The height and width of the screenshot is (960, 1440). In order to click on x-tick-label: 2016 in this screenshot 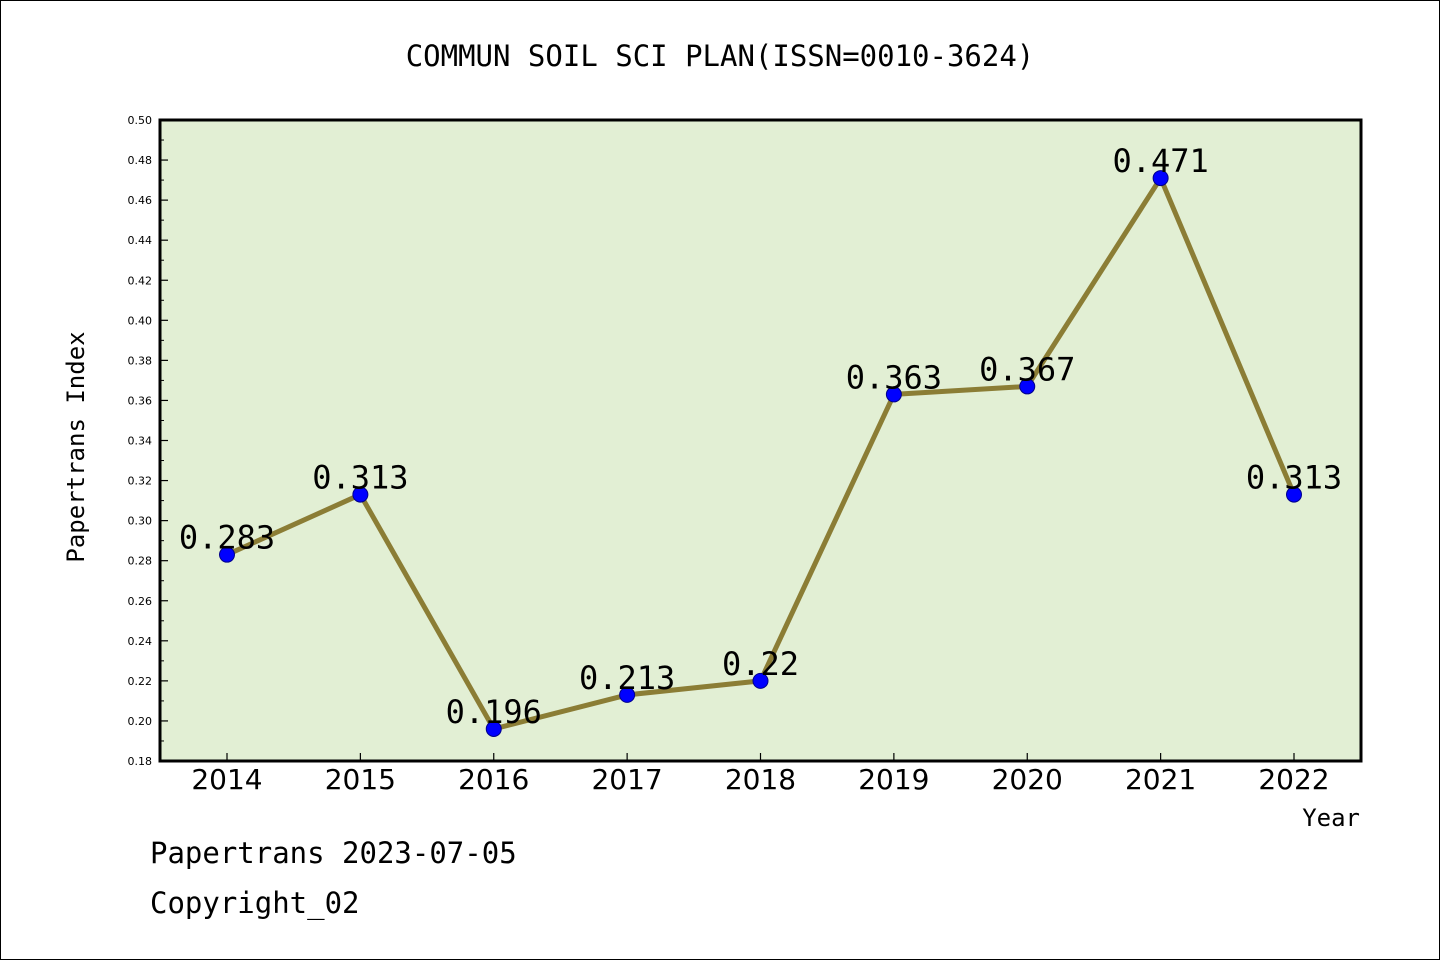, I will do `click(493, 779)`.